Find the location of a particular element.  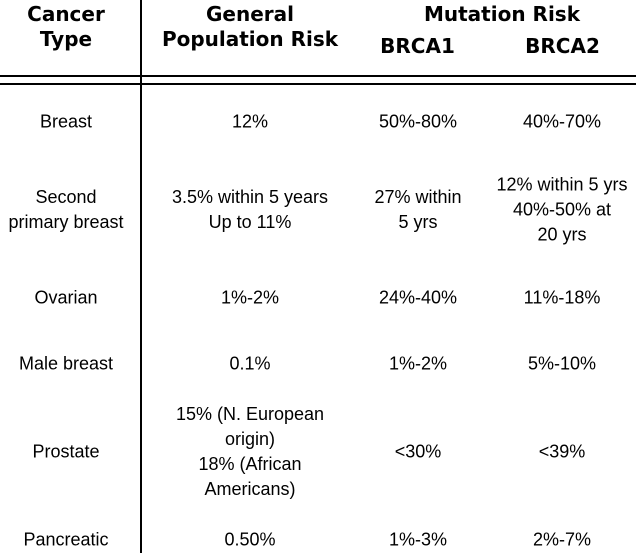

table-cell-type: Ovarian is located at coordinates (65, 298).